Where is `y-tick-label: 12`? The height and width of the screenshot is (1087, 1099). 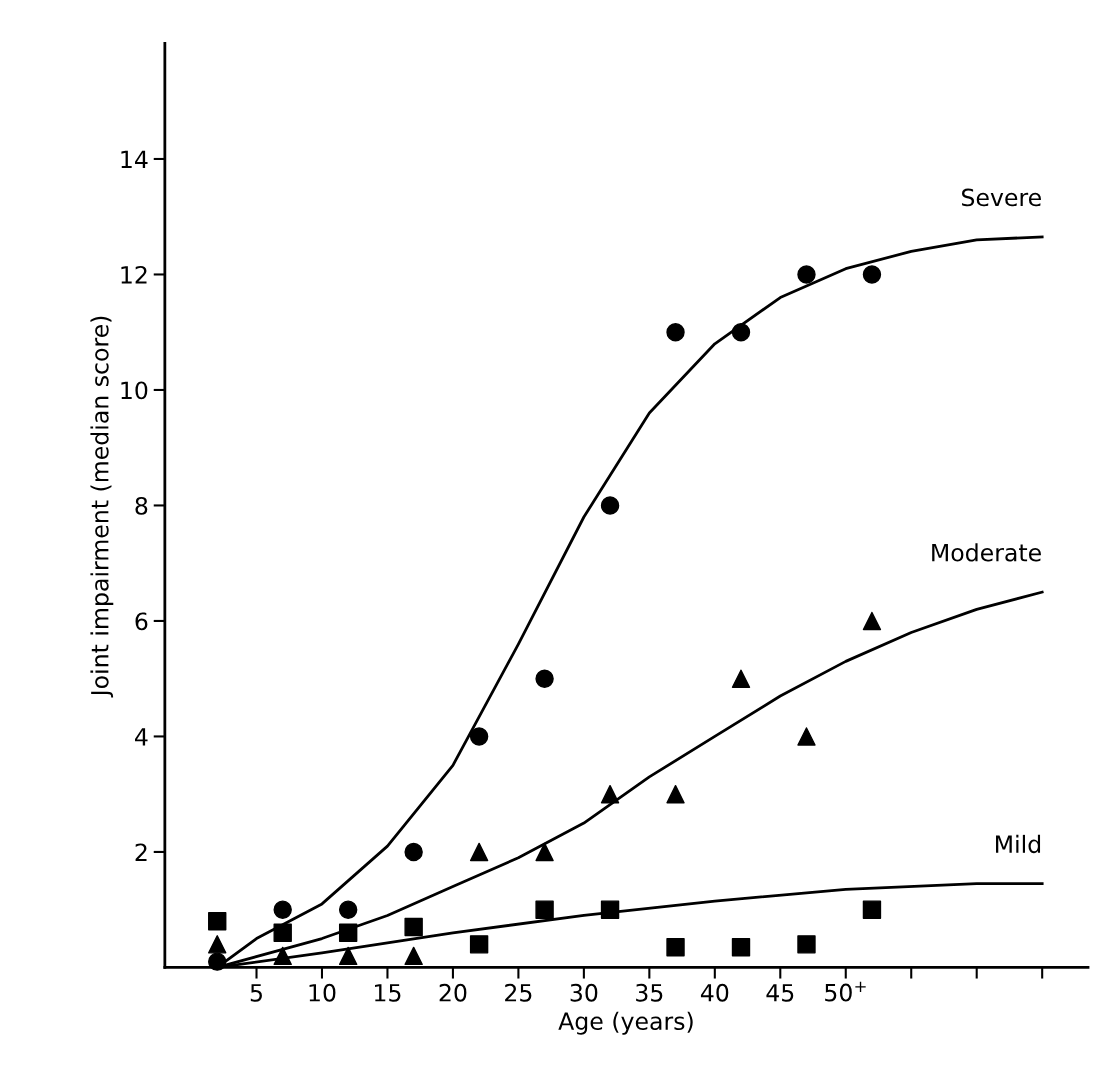
y-tick-label: 12 is located at coordinates (134, 274).